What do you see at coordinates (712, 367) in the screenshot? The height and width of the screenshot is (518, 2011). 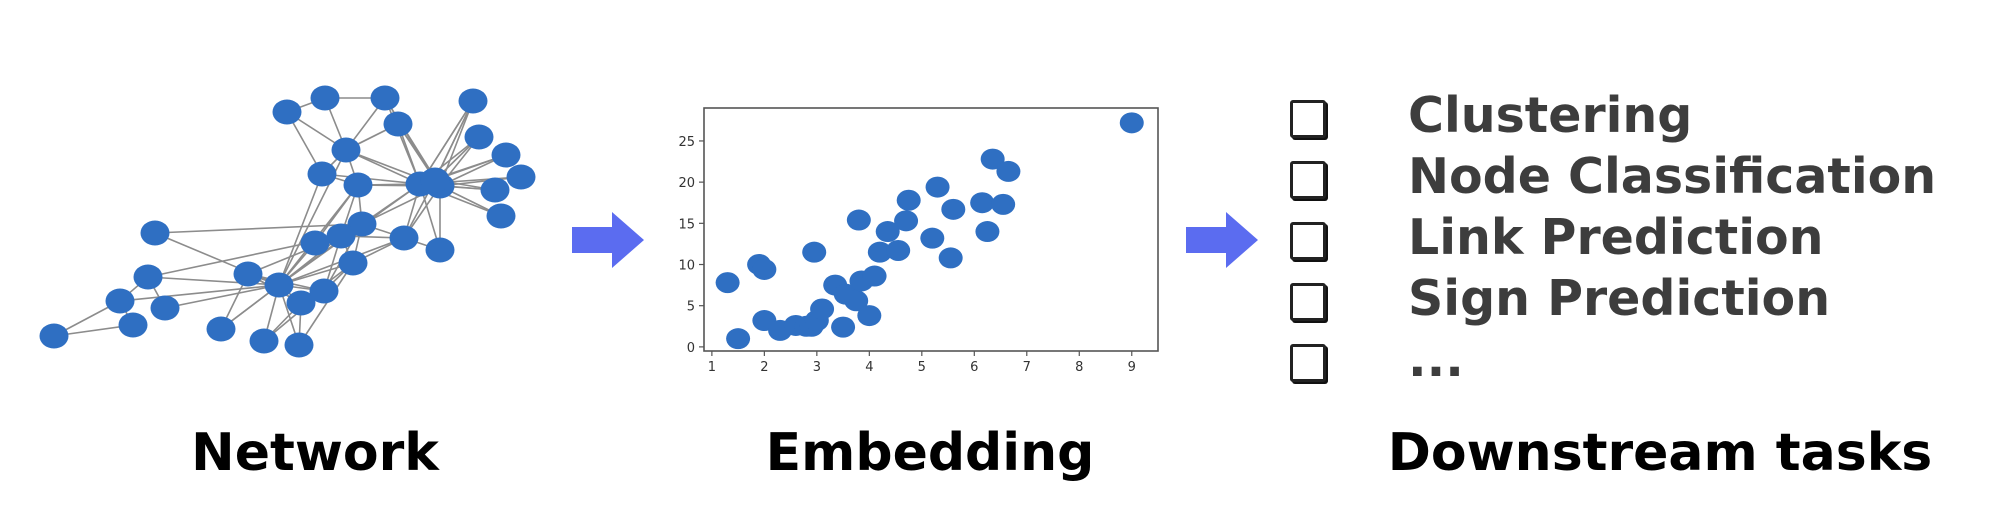 I see `x-tick-label: 1` at bounding box center [712, 367].